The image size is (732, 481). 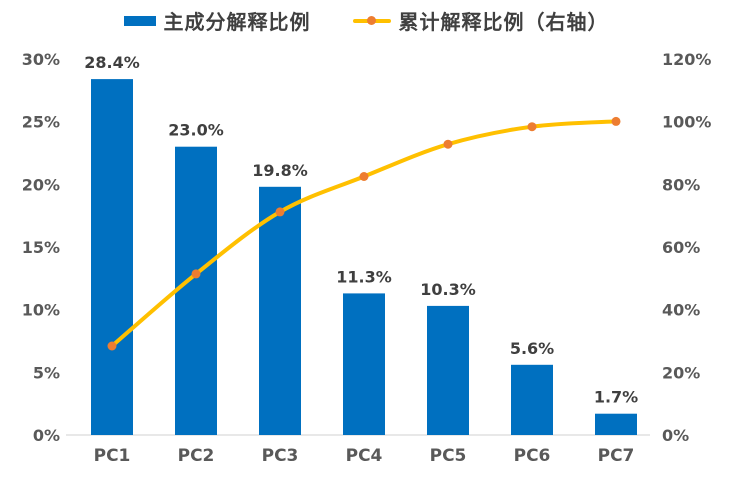 I want to click on left-axis-tick: 10%, so click(x=41, y=310).